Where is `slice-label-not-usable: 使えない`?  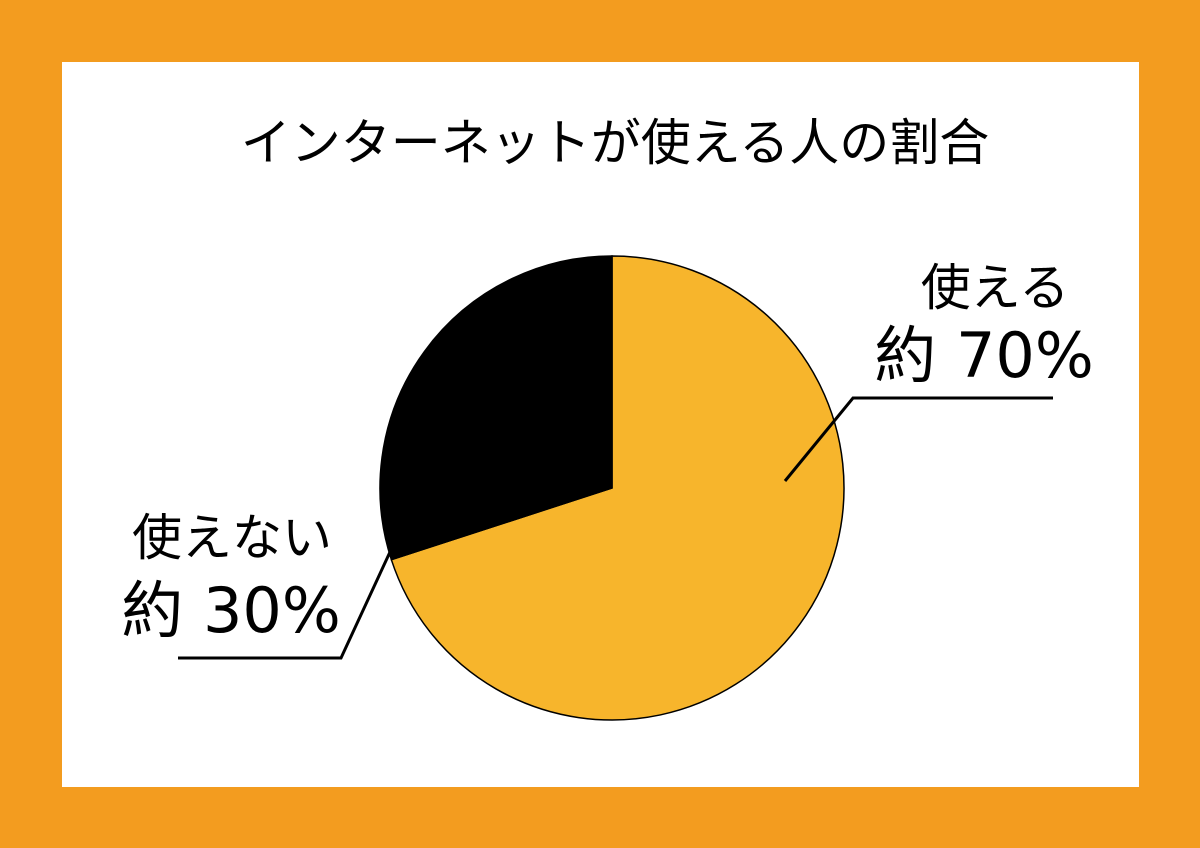
slice-label-not-usable: 使えない is located at coordinates (232, 538).